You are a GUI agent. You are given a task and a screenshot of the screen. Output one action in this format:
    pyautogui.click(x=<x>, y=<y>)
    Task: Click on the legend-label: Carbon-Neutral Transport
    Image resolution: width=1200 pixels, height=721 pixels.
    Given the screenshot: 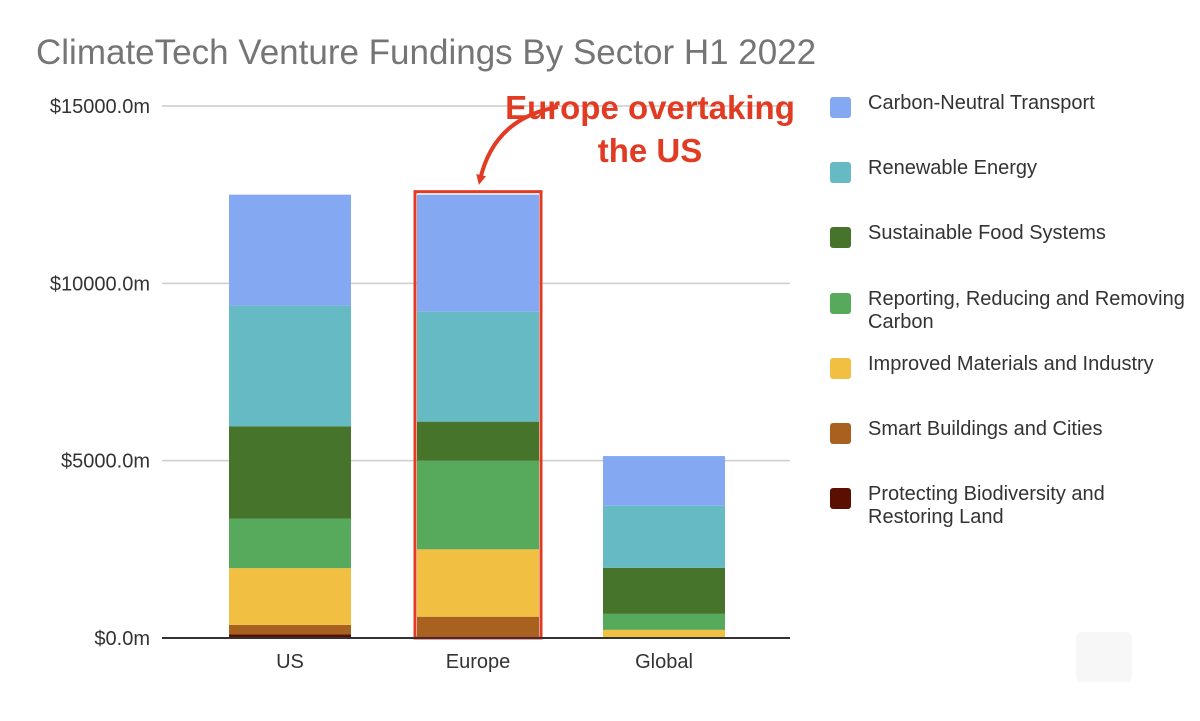 What is the action you would take?
    pyautogui.click(x=981, y=103)
    